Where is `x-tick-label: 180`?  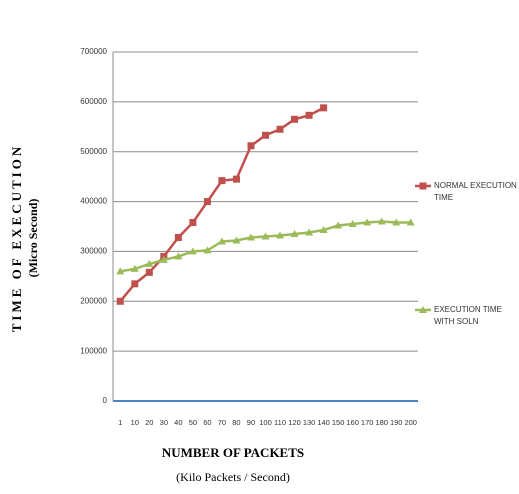
x-tick-label: 180 is located at coordinates (381, 422).